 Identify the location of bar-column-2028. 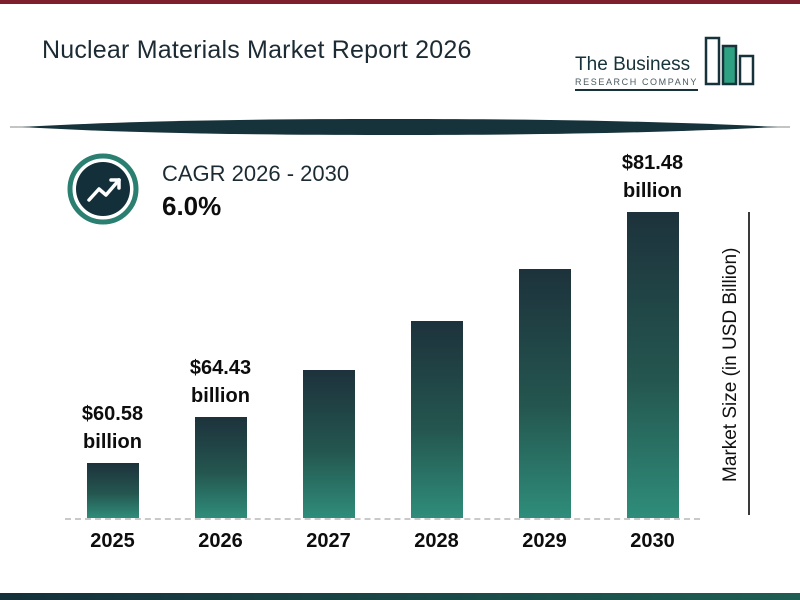
(436, 419).